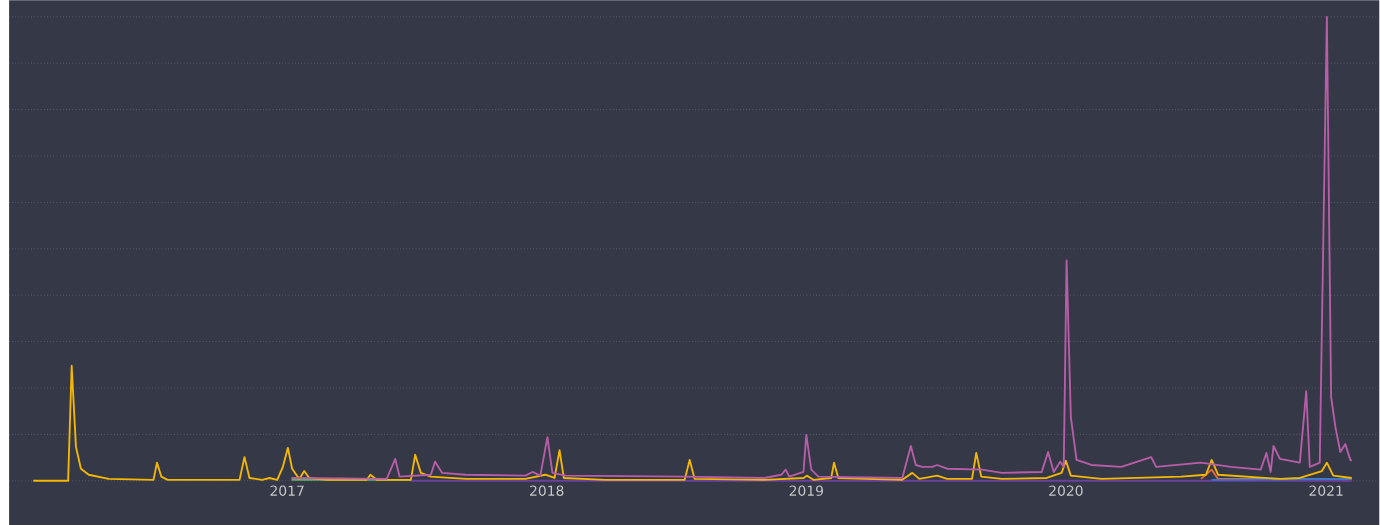 This screenshot has width=1380, height=525. Describe the element at coordinates (547, 490) in the screenshot. I see `x-tick-label: 2018` at that location.